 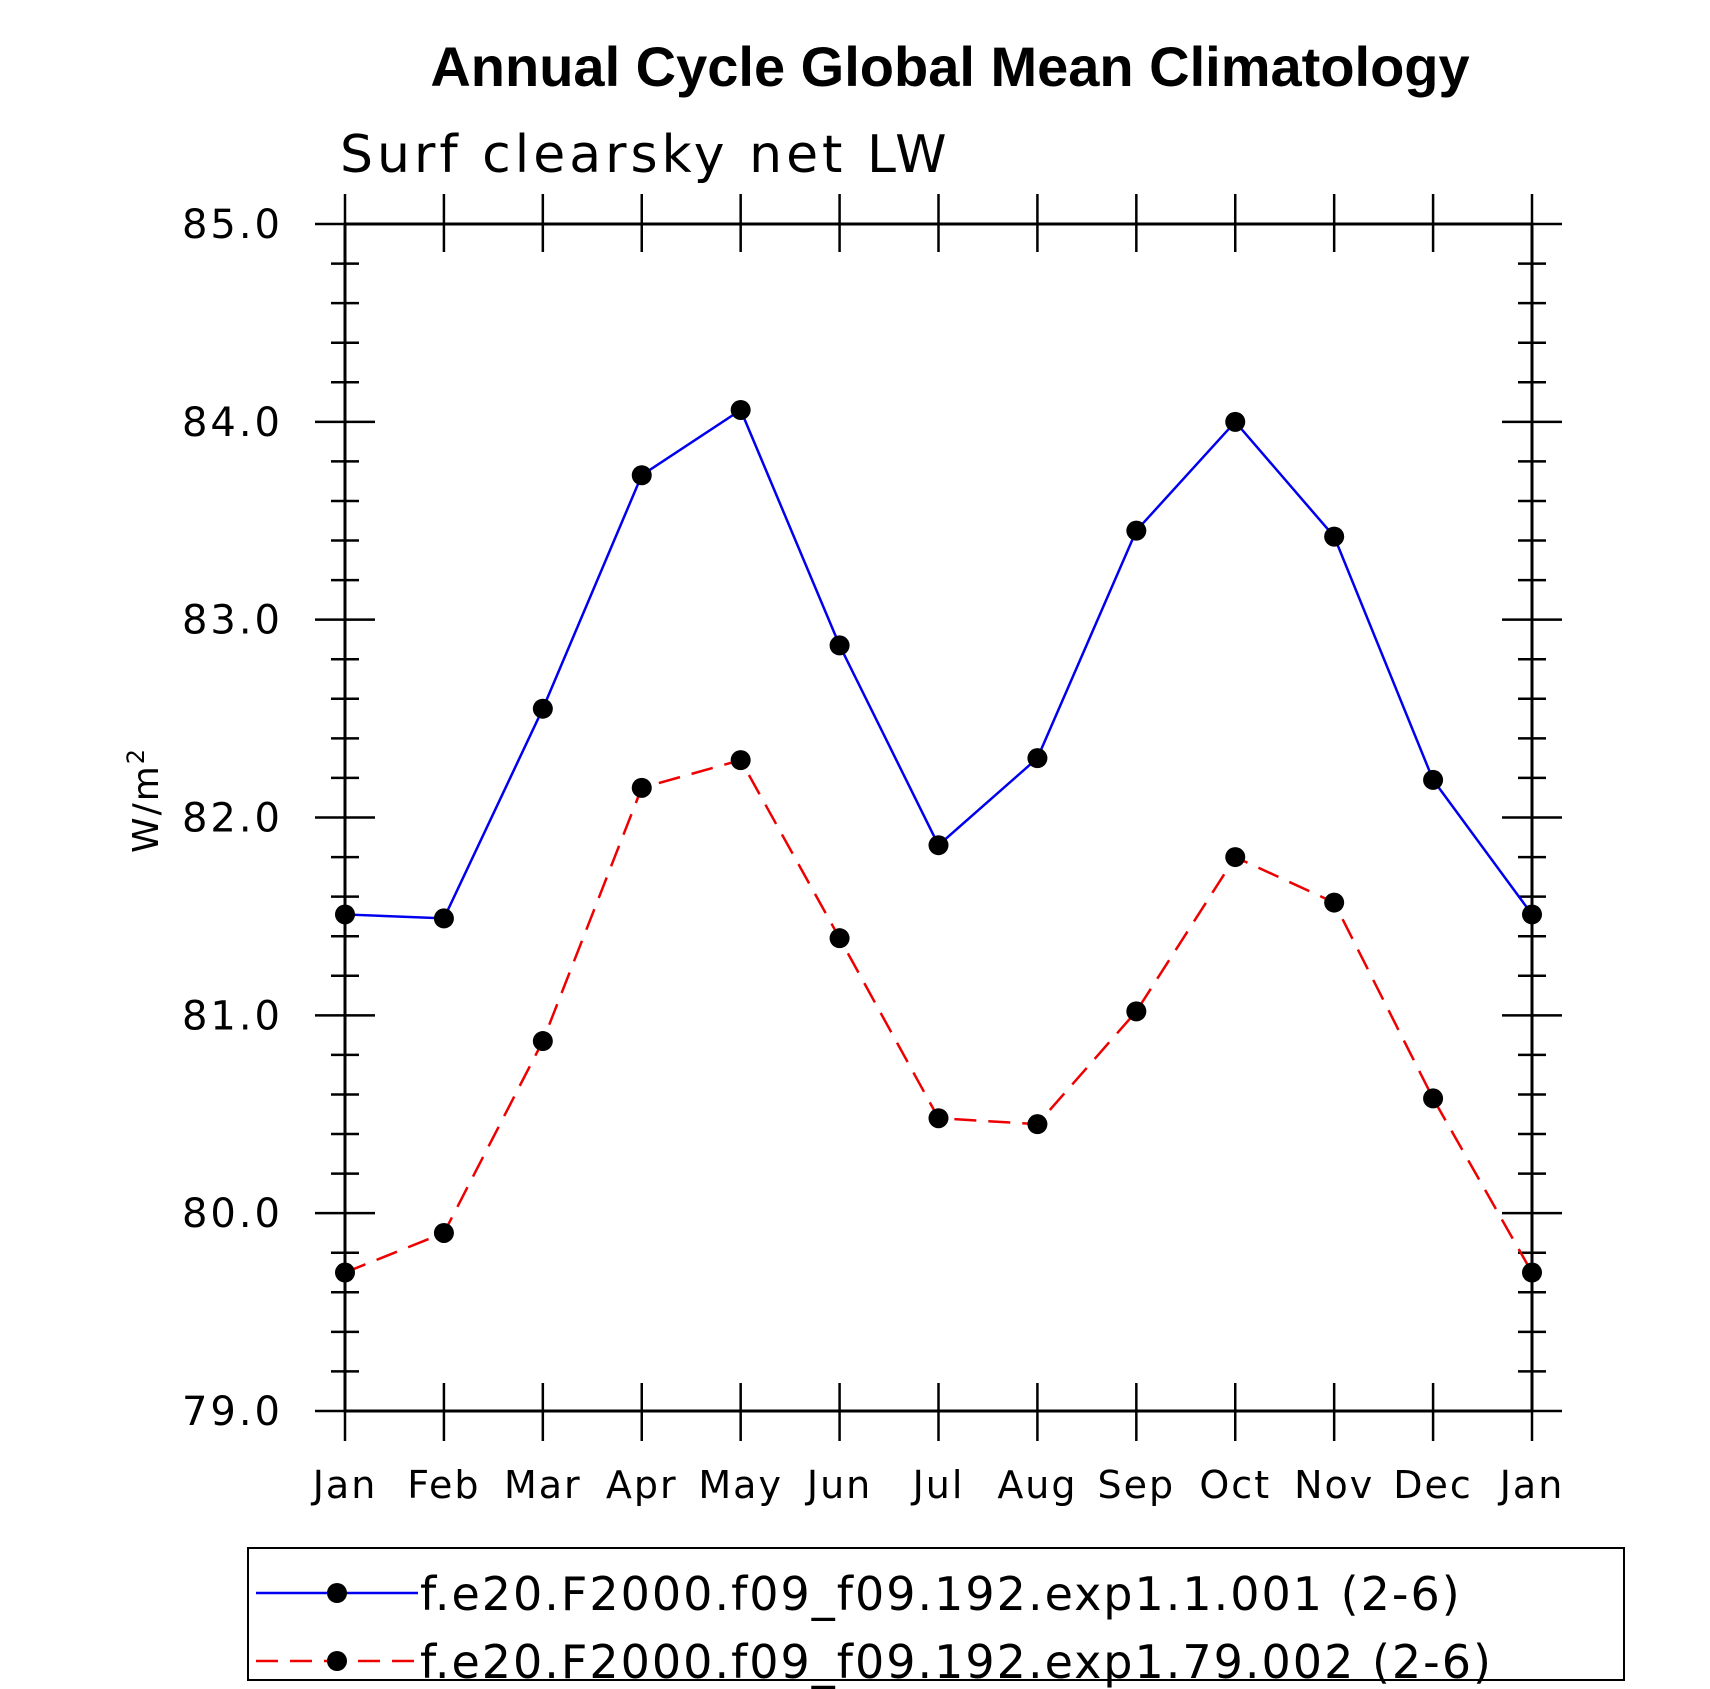 What do you see at coordinates (1334, 1485) in the screenshot?
I see `x-tick-label: Nov` at bounding box center [1334, 1485].